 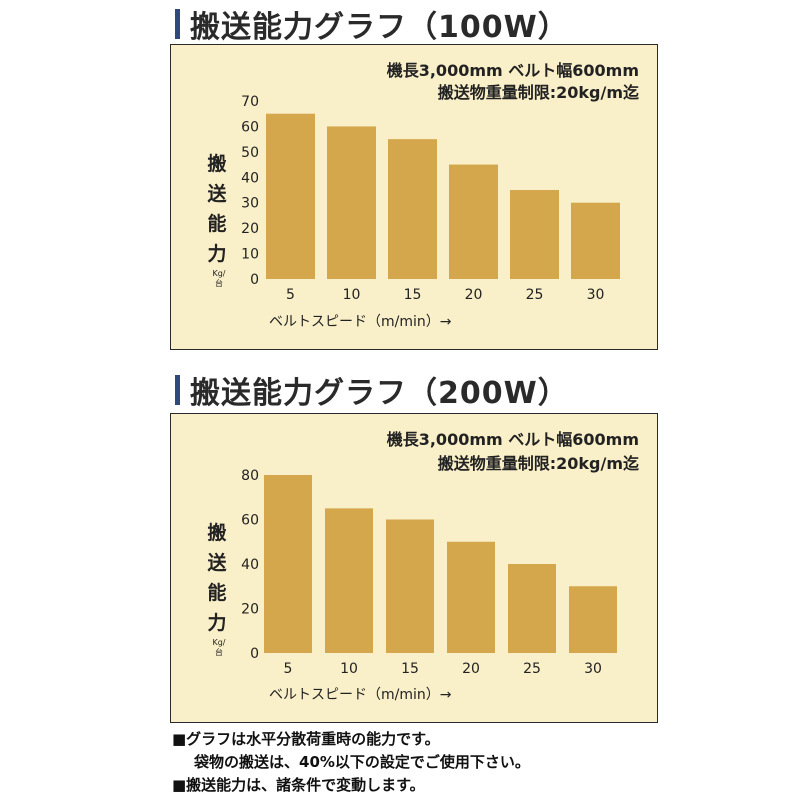 What do you see at coordinates (538, 92) in the screenshot?
I see `chart1-spec-line2: 搬送物重量制限:20kg/m迄` at bounding box center [538, 92].